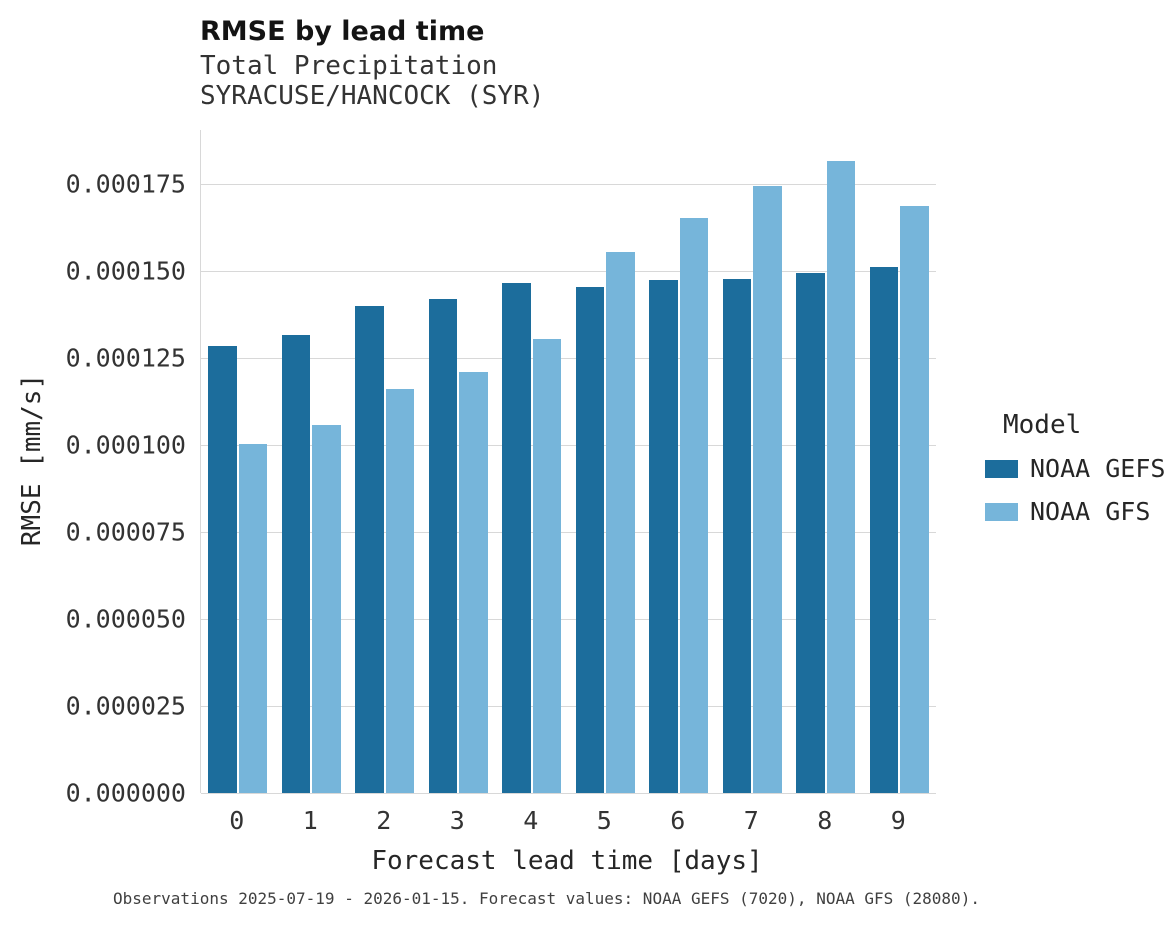 The width and height of the screenshot is (1172, 928). Describe the element at coordinates (125, 184) in the screenshot. I see `y-tick-label: 0.000175` at that location.